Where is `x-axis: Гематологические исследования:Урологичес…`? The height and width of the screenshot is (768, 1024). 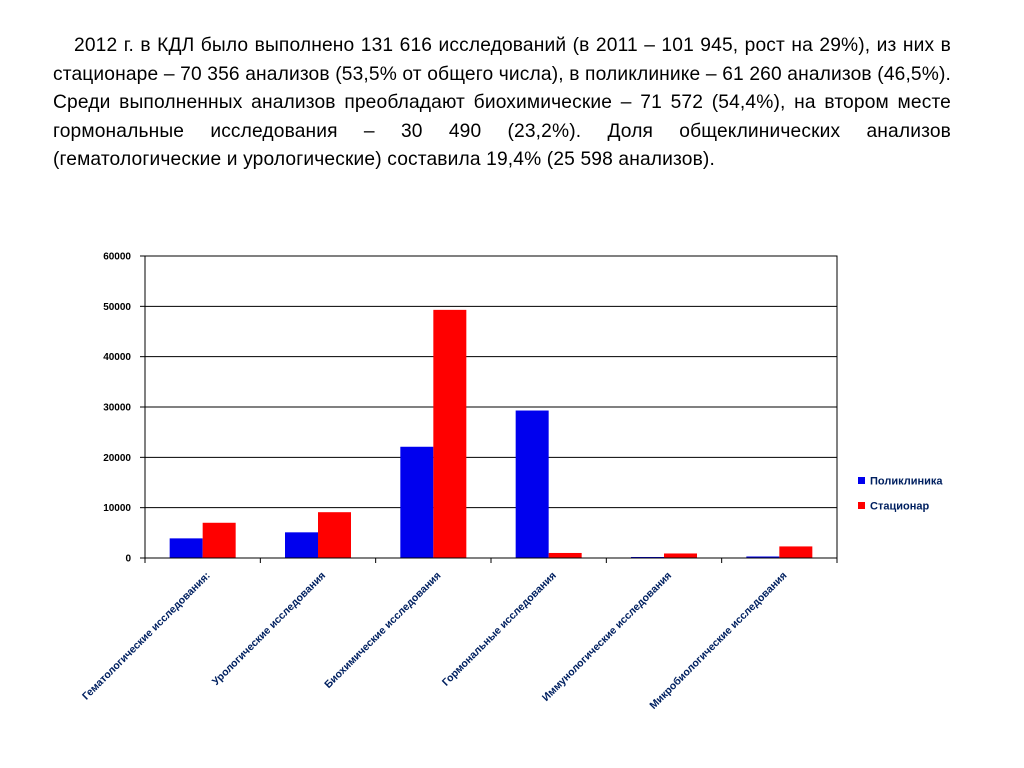
x-axis: Гематологические исследования:Урологичес… is located at coordinates (459, 635).